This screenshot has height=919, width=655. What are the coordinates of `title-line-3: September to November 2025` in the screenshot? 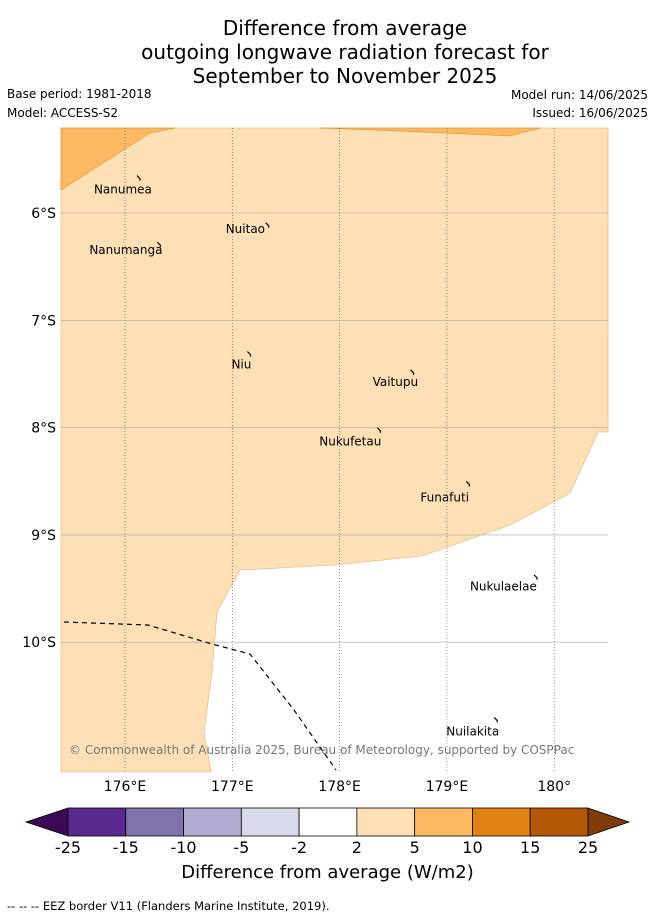 It's located at (345, 76).